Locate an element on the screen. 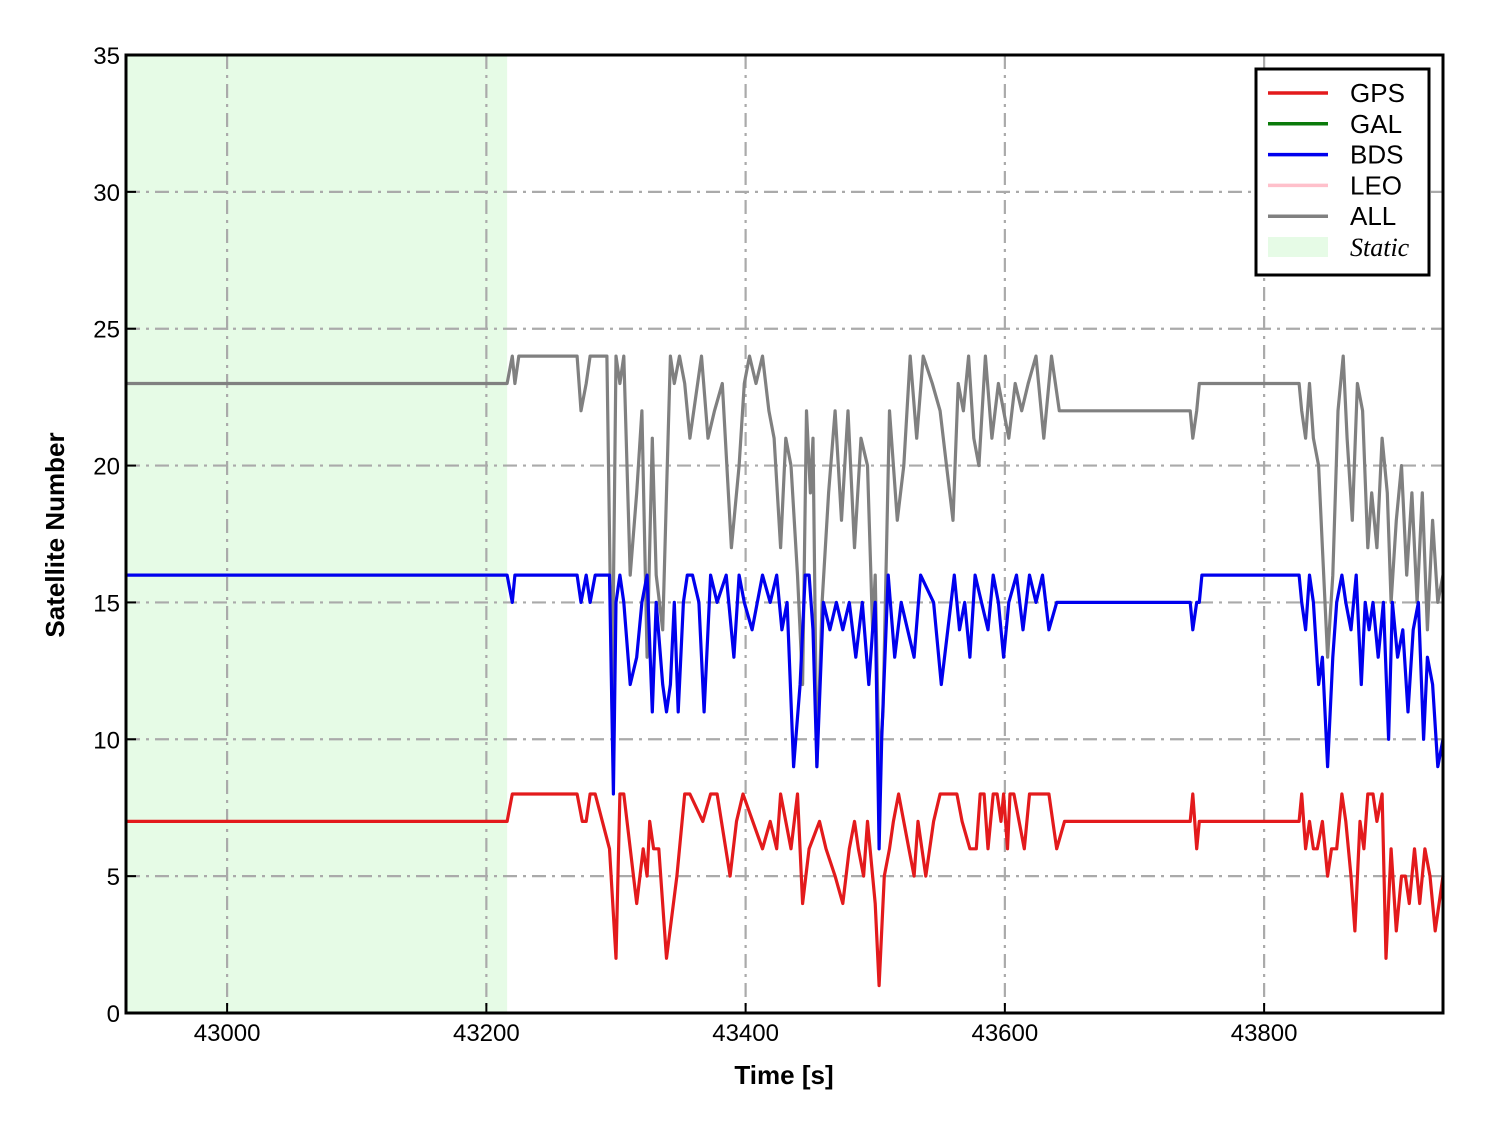 This screenshot has height=1133, width=1488. legend-label-all: ALL is located at coordinates (1373, 216).